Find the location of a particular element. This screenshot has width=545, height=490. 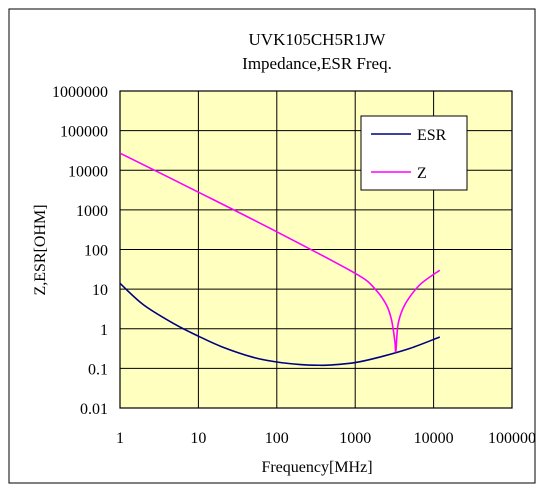

y-tick-label: 100 is located at coordinates (96, 251).